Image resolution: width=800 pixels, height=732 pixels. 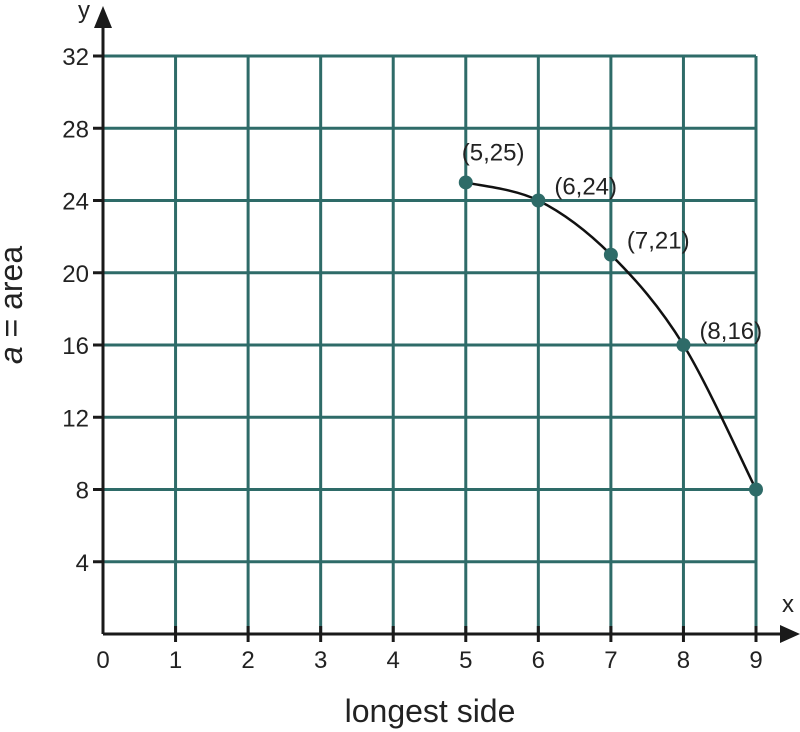 I want to click on x-tick-label-3: 3, so click(x=320, y=660).